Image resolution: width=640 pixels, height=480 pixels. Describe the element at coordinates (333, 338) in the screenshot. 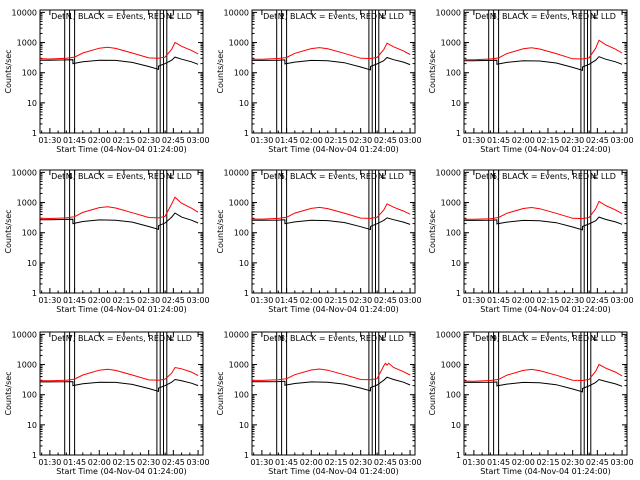

I see `chart-title: Det 8, BLACK = Events, RED = LLD` at that location.